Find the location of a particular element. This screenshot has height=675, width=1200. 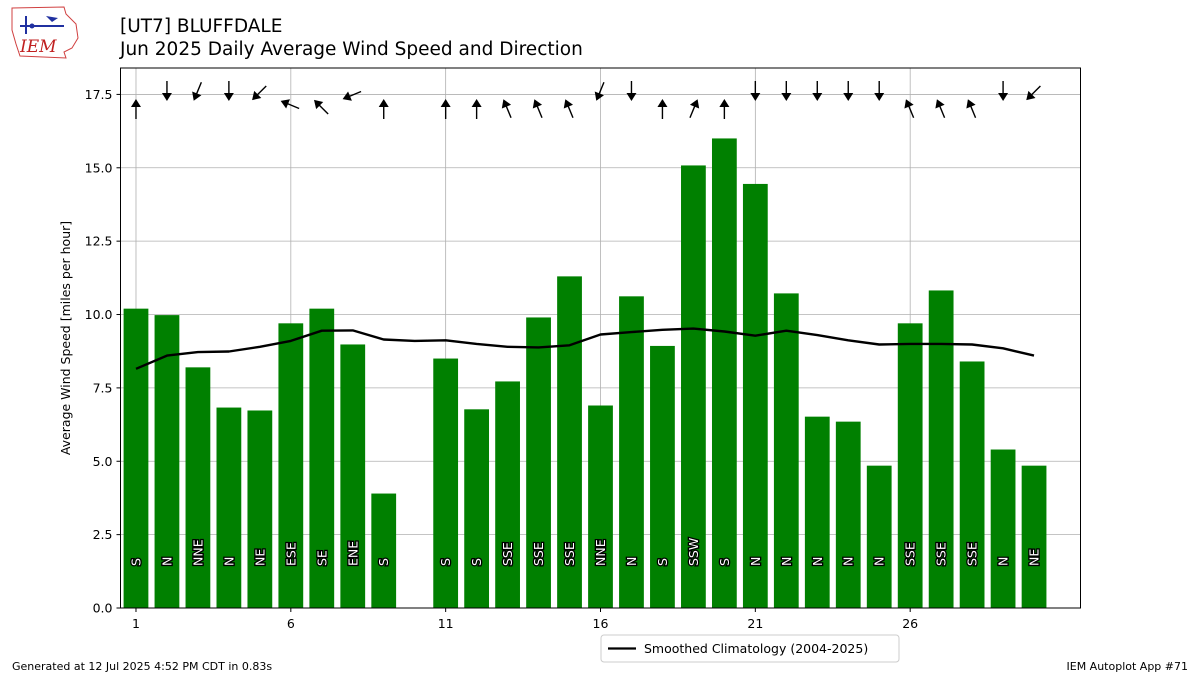

direction-label-day-6: ESE is located at coordinates (290, 554).